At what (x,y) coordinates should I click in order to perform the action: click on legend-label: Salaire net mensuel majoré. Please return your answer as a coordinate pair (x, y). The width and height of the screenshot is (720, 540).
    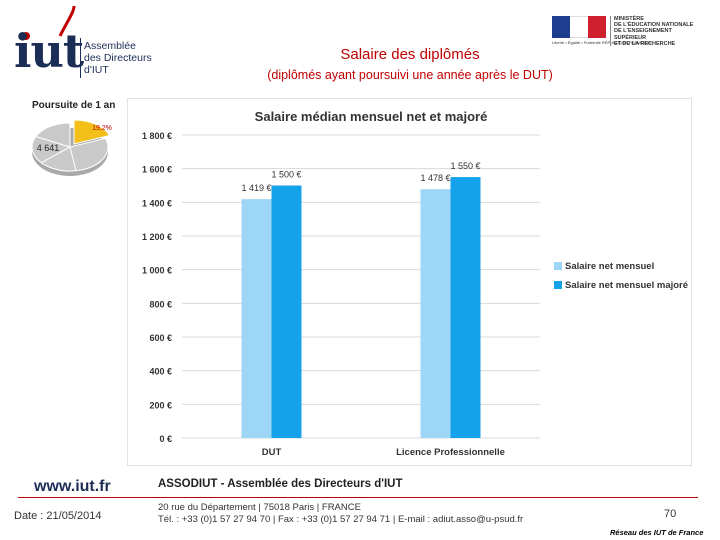
    Looking at the image, I should click on (626, 285).